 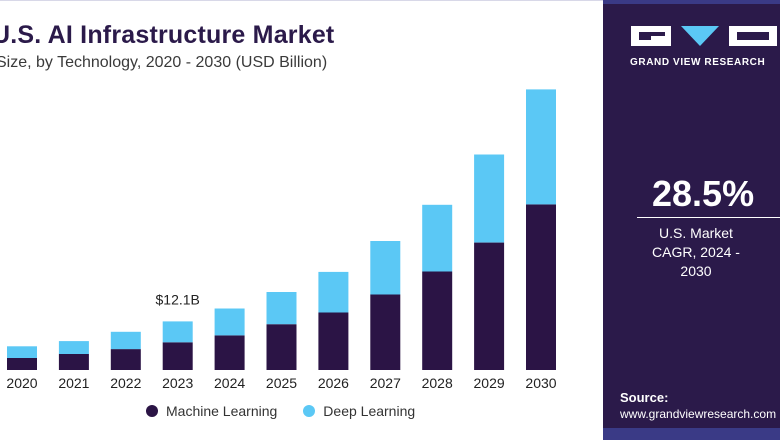 What do you see at coordinates (229, 352) in the screenshot?
I see `bar-machine-learning-2024` at bounding box center [229, 352].